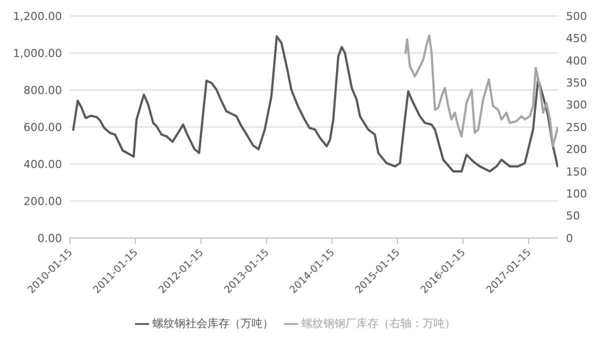 Image resolution: width=600 pixels, height=339 pixels. Describe the element at coordinates (569, 238) in the screenshot. I see `y2-tick-label: 0` at that location.